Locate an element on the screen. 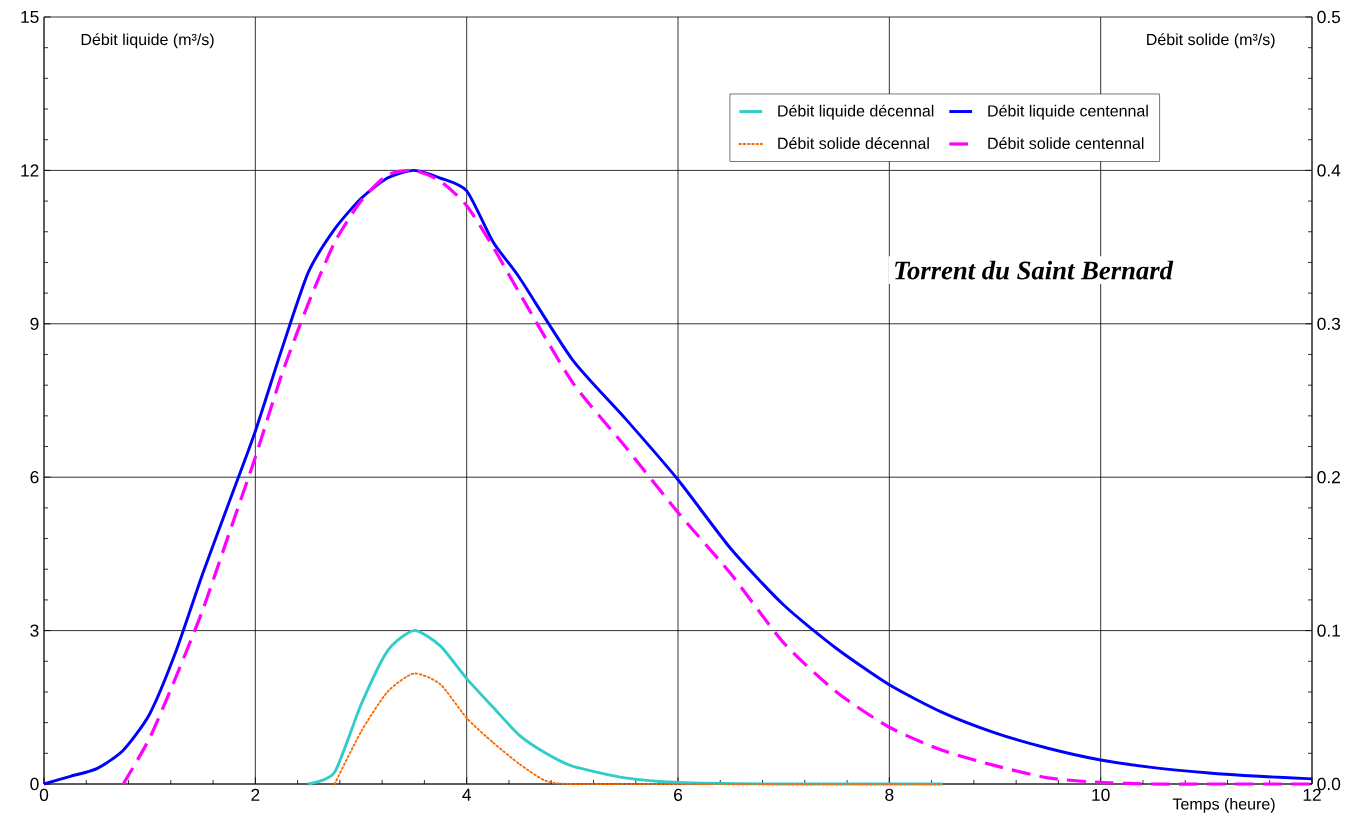 This screenshot has height=826, width=1370. legend-label: Débit liquide centennal is located at coordinates (1068, 112).